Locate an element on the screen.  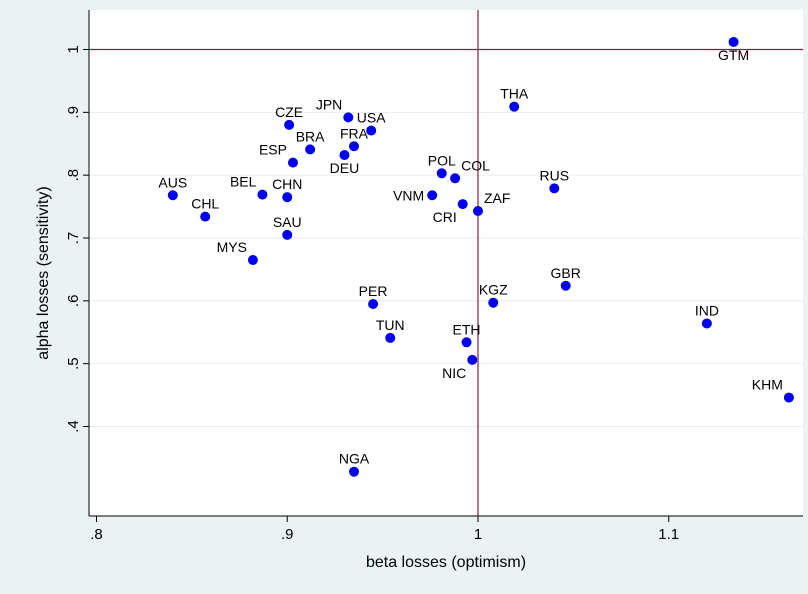
point-label: ESP is located at coordinates (273, 150).